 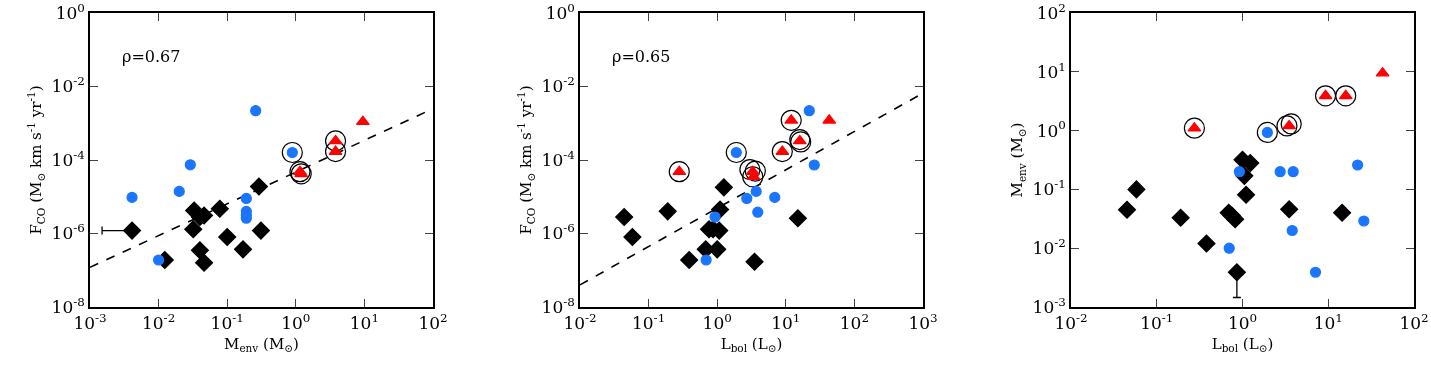 I want to click on y-tick-label: 10$^{2}$, so click(x=1051, y=11).